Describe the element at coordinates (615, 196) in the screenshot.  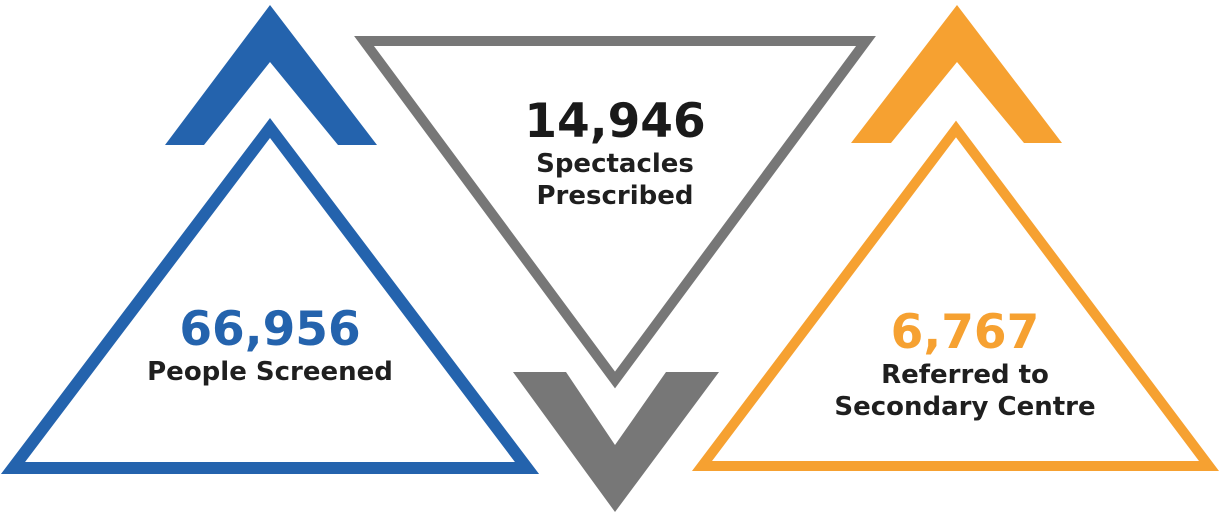
I see `spectacles-prescribed-label-line2: Prescribed` at that location.